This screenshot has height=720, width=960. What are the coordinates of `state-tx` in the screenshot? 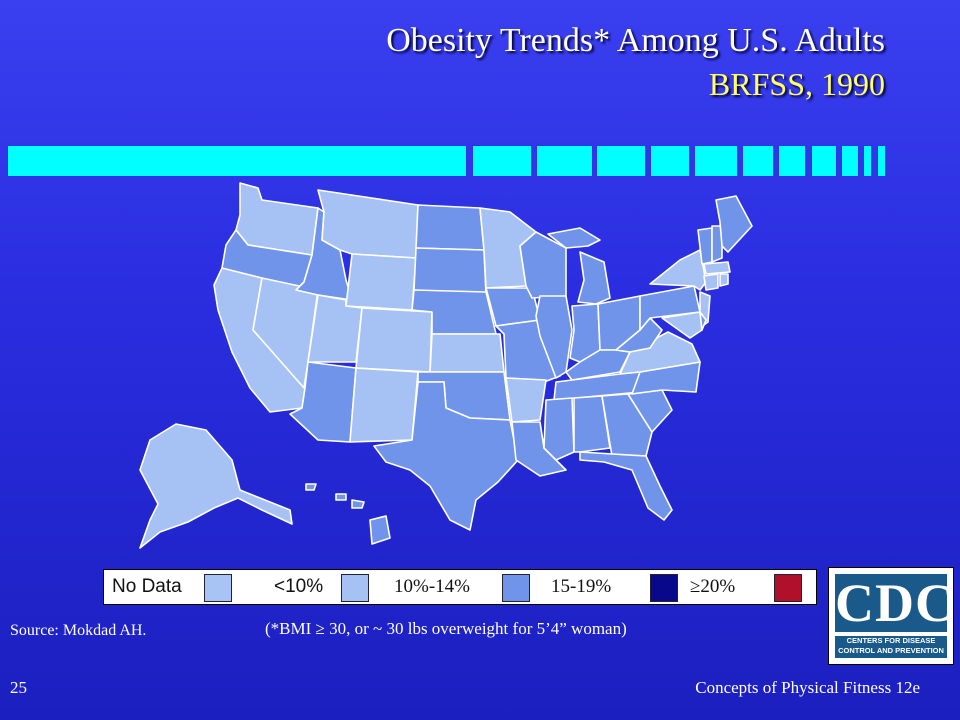 It's located at (446, 456).